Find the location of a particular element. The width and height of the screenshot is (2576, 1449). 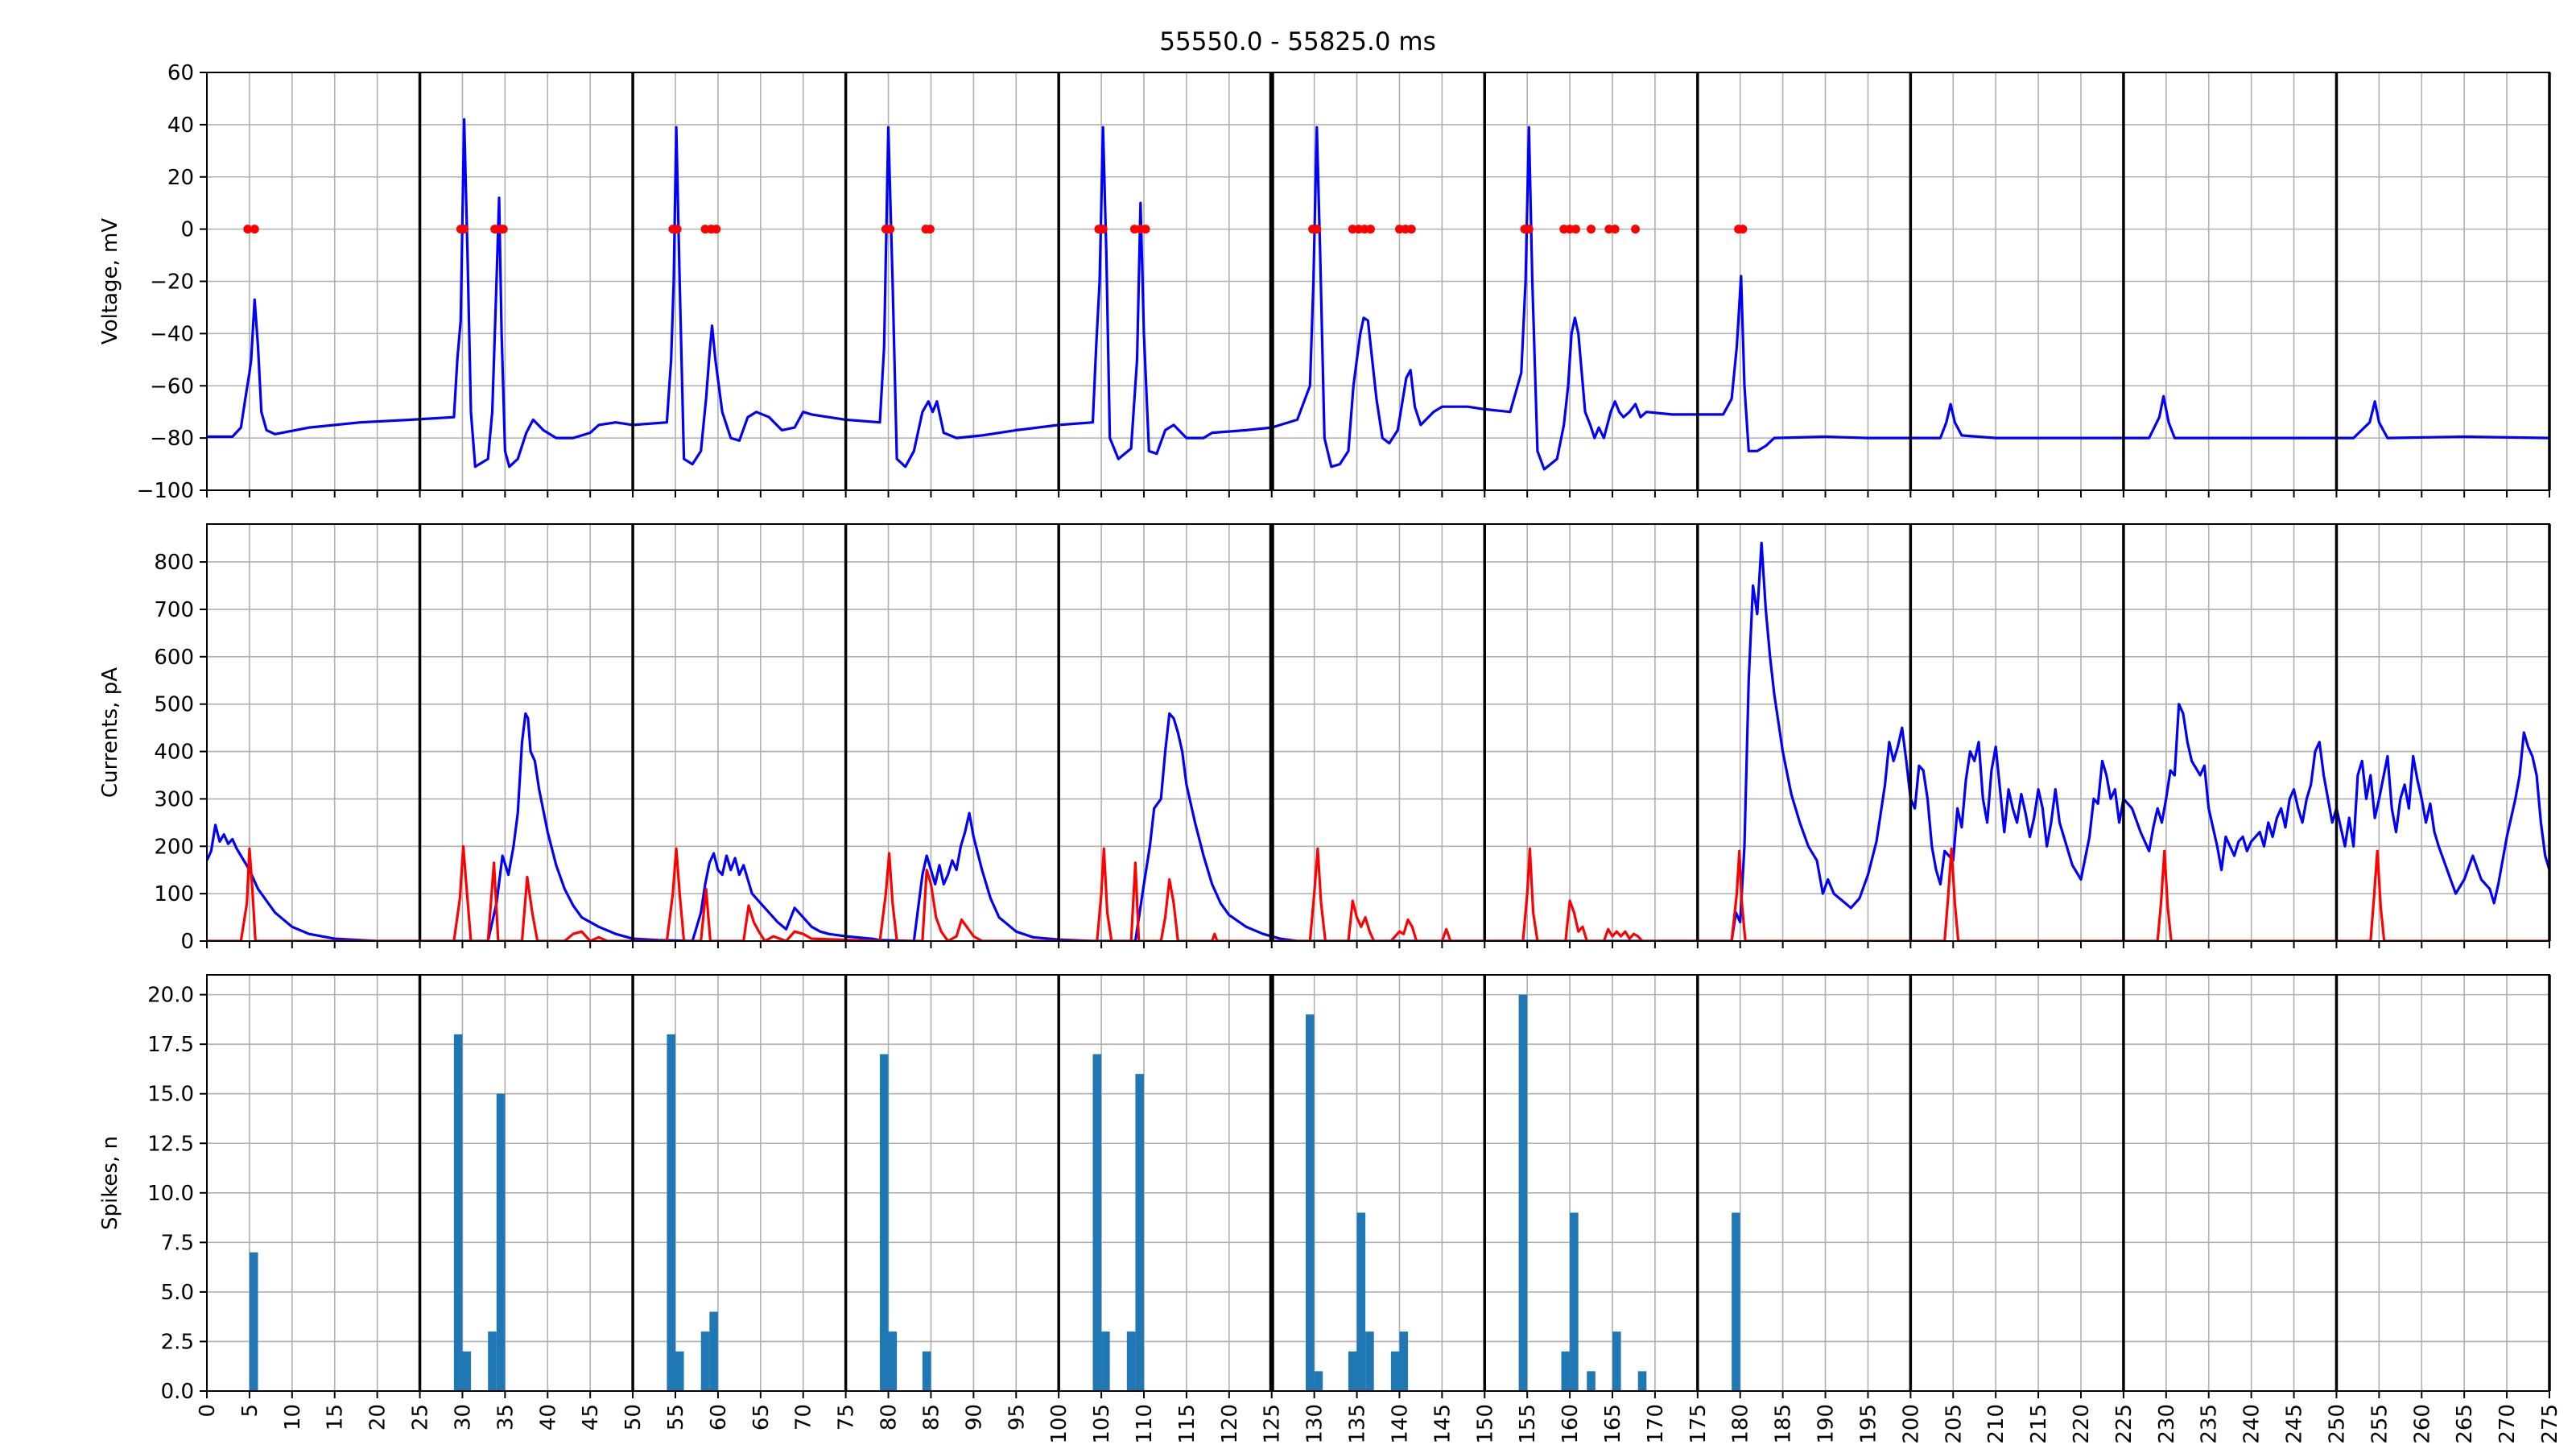

x-tick-label: 0 is located at coordinates (208, 1411).